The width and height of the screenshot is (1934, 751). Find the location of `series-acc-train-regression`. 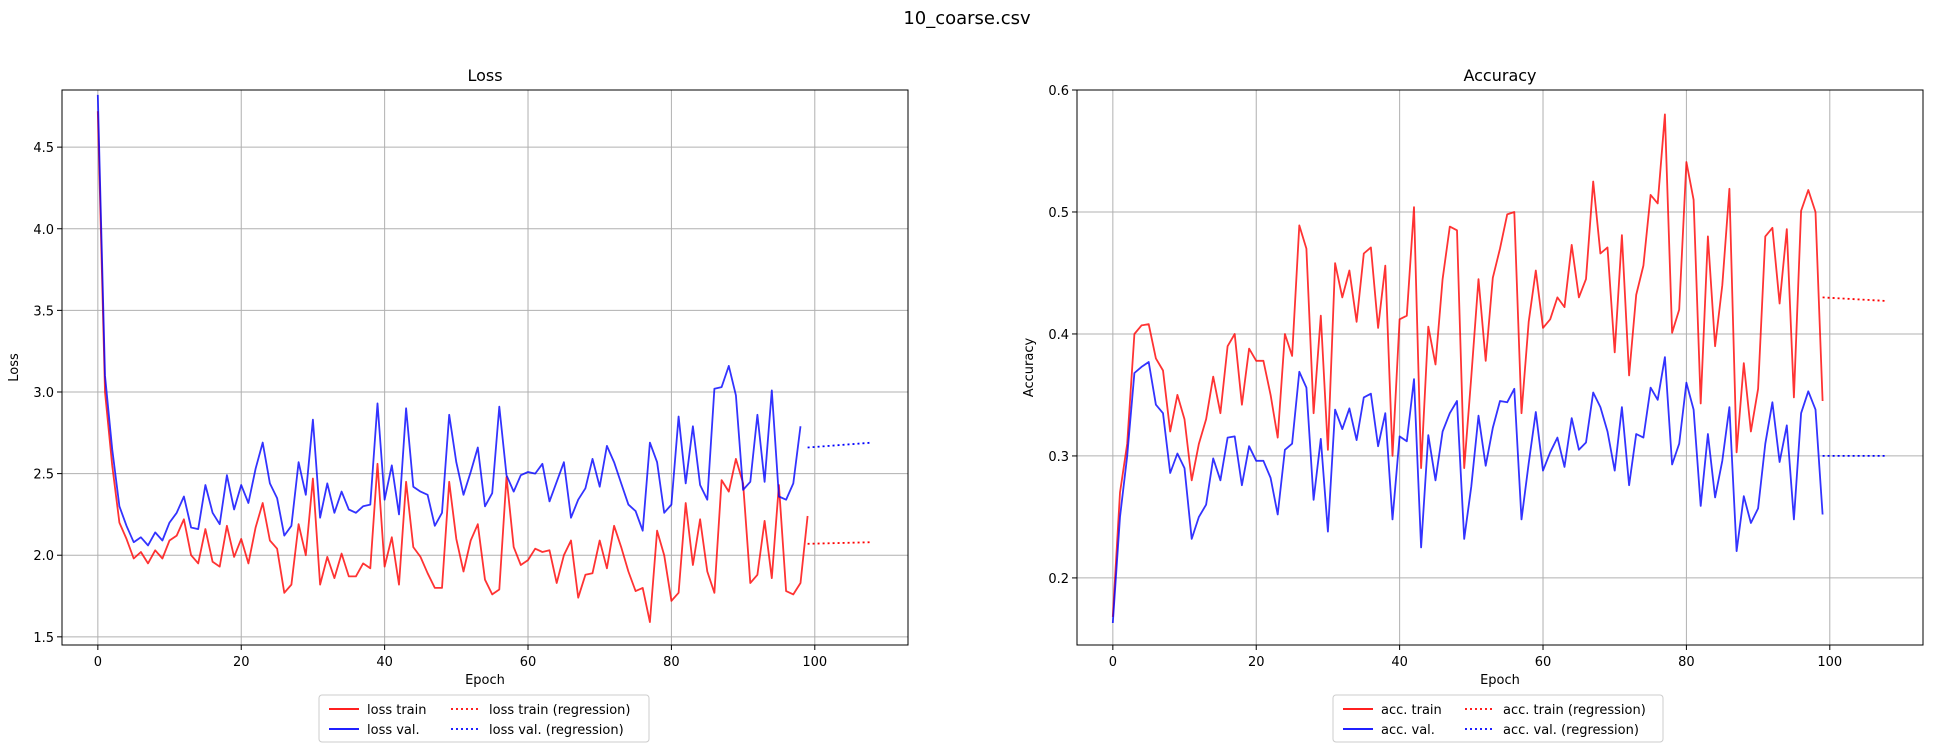

series-acc-train-regression is located at coordinates (1855, 299).